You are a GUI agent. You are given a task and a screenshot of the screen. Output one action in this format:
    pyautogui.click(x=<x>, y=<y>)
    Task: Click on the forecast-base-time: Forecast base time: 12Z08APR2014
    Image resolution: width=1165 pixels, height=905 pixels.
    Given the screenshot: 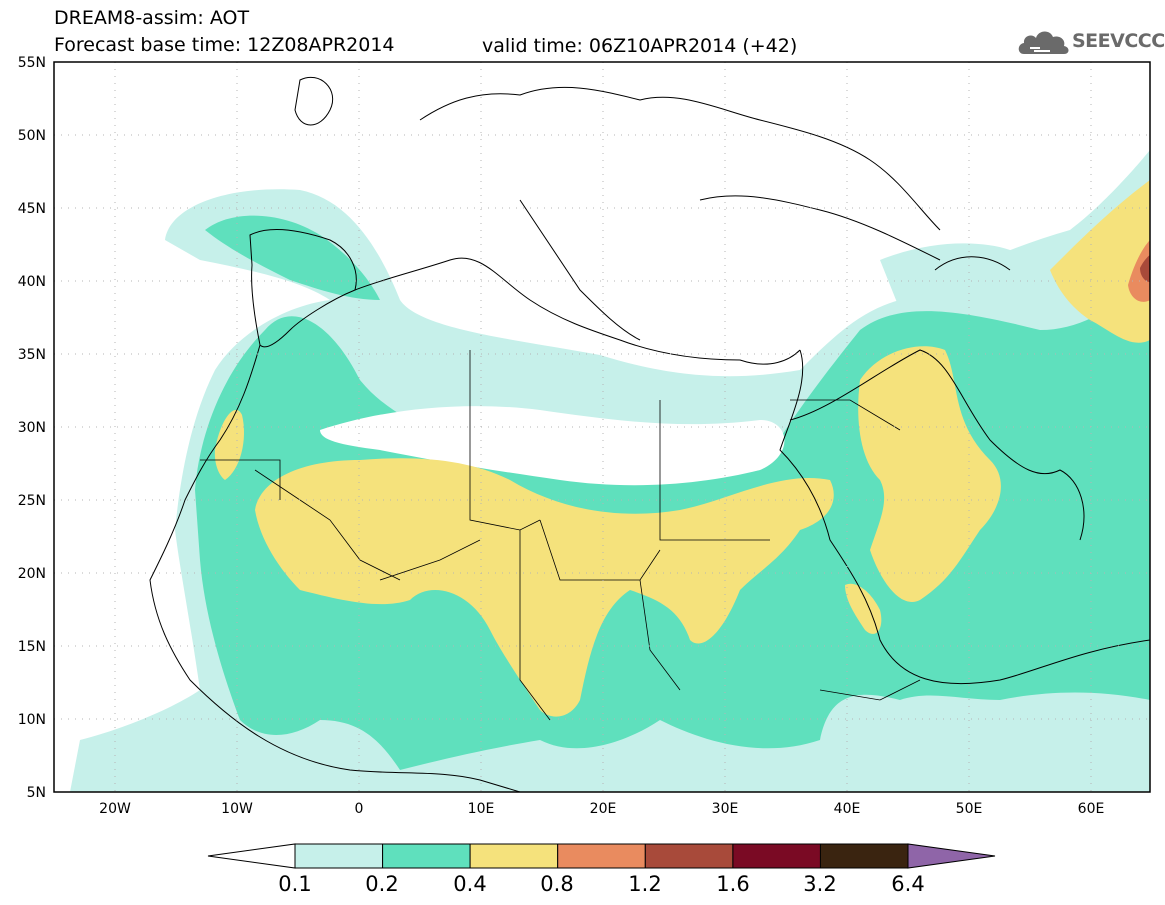 What is the action you would take?
    pyautogui.click(x=224, y=45)
    